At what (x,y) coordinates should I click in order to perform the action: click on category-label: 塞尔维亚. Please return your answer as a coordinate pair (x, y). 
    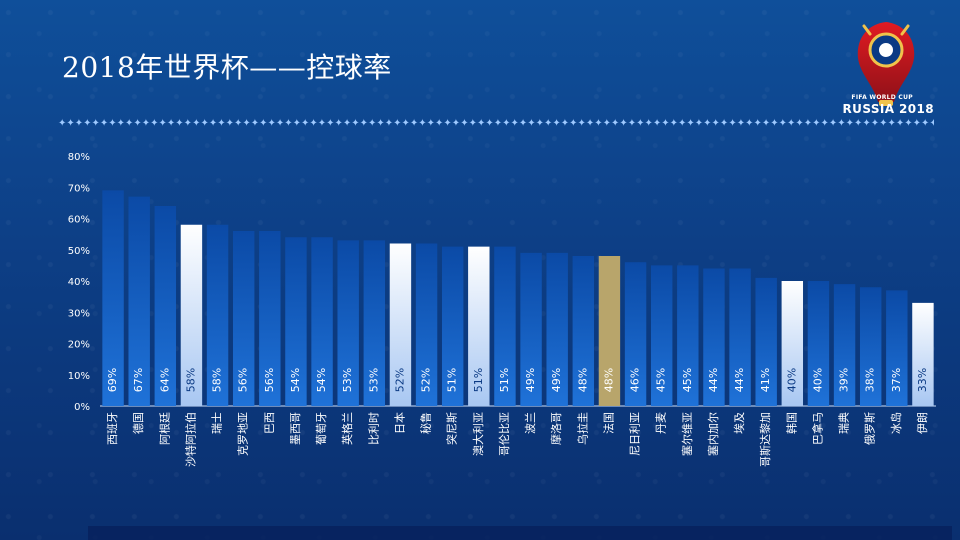
    Looking at the image, I should click on (687, 434).